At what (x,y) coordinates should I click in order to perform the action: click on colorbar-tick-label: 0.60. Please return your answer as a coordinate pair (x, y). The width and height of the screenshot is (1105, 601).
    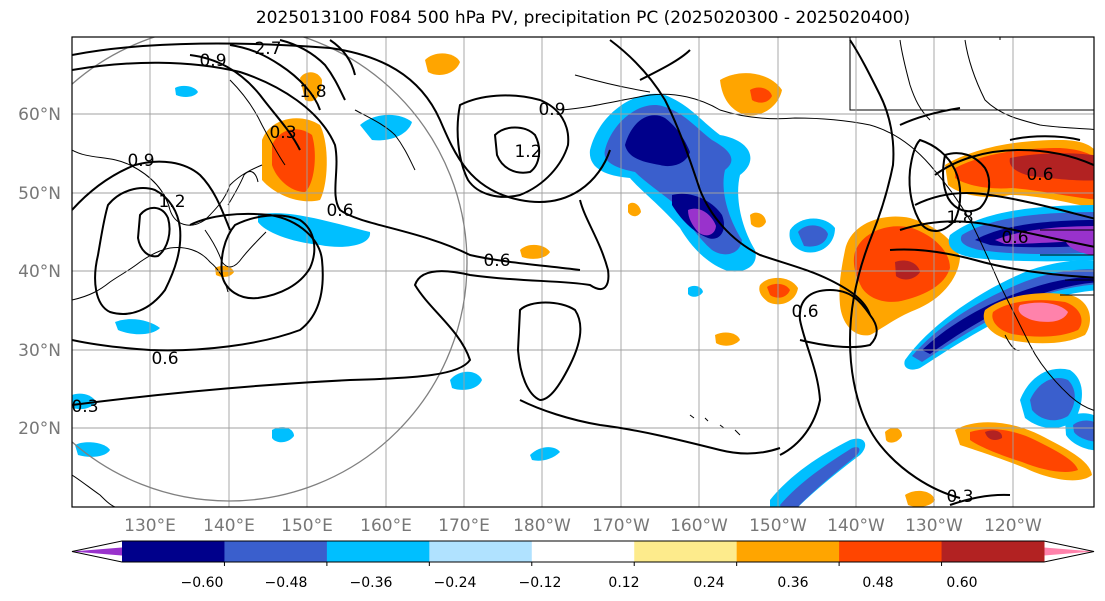
    Looking at the image, I should click on (961, 583).